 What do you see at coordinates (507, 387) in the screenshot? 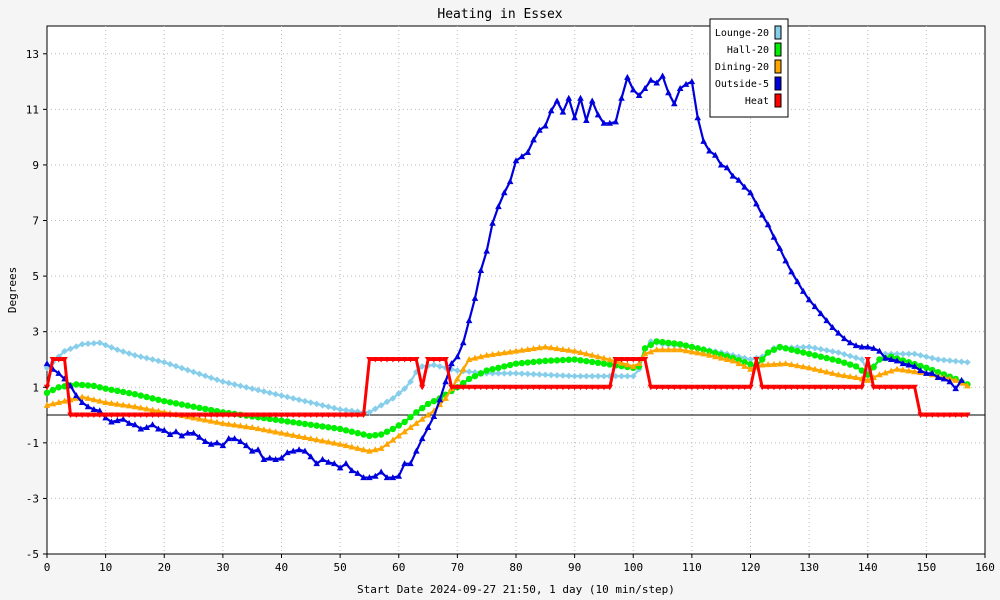
I see `series-heat` at bounding box center [507, 387].